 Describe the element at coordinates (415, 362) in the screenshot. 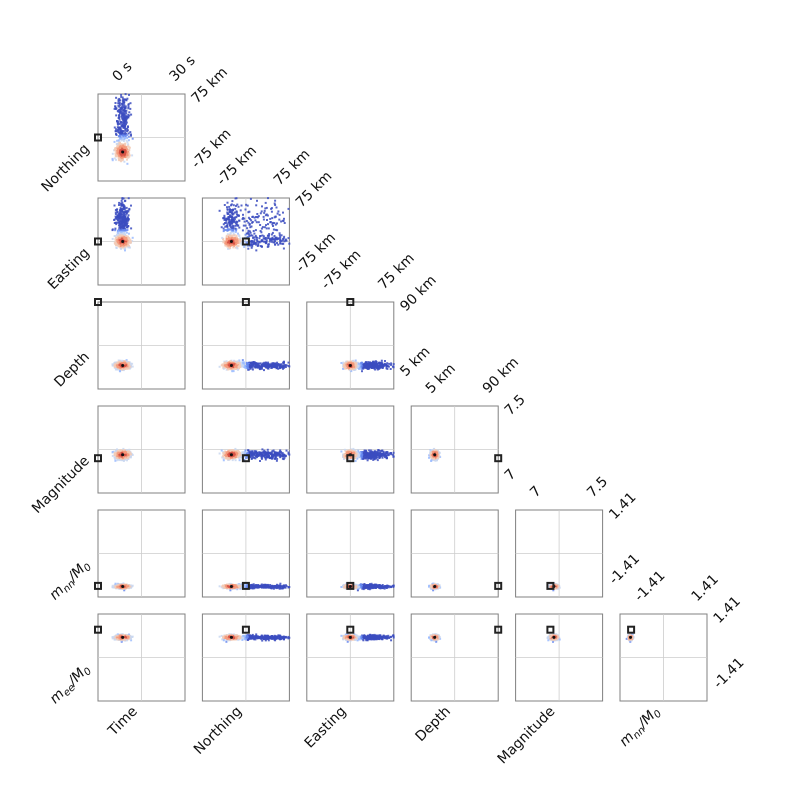

I see `y-tick-min-depth: 5 km` at that location.